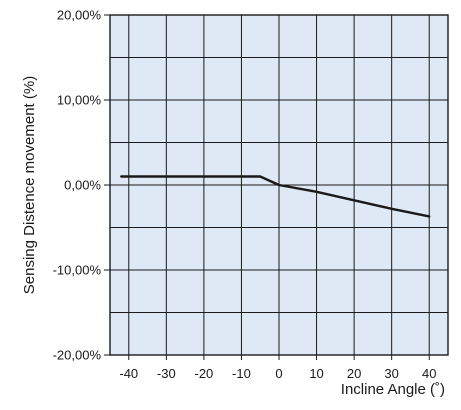 Image resolution: width=461 pixels, height=410 pixels. Describe the element at coordinates (429, 373) in the screenshot. I see `x-tick-label: 40` at that location.